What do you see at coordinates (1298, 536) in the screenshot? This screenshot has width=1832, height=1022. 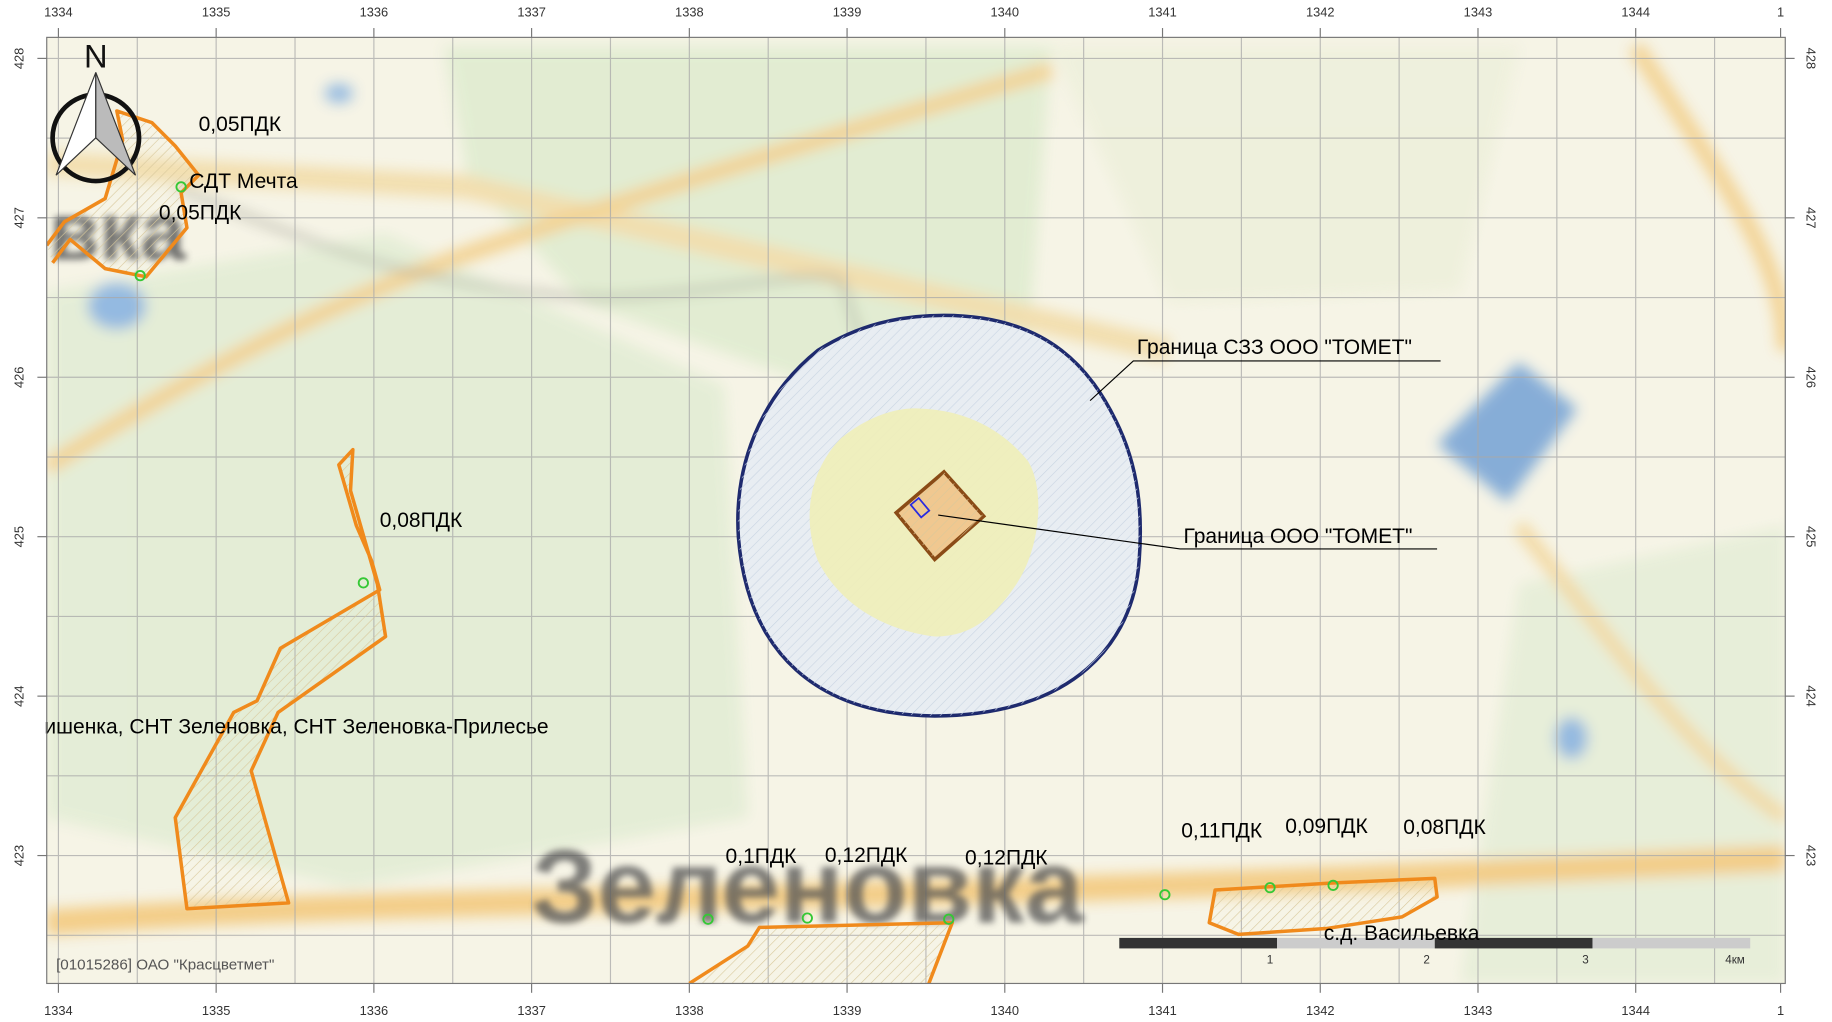 I see `label: Граница ООО "ТОМЕТ"` at bounding box center [1298, 536].